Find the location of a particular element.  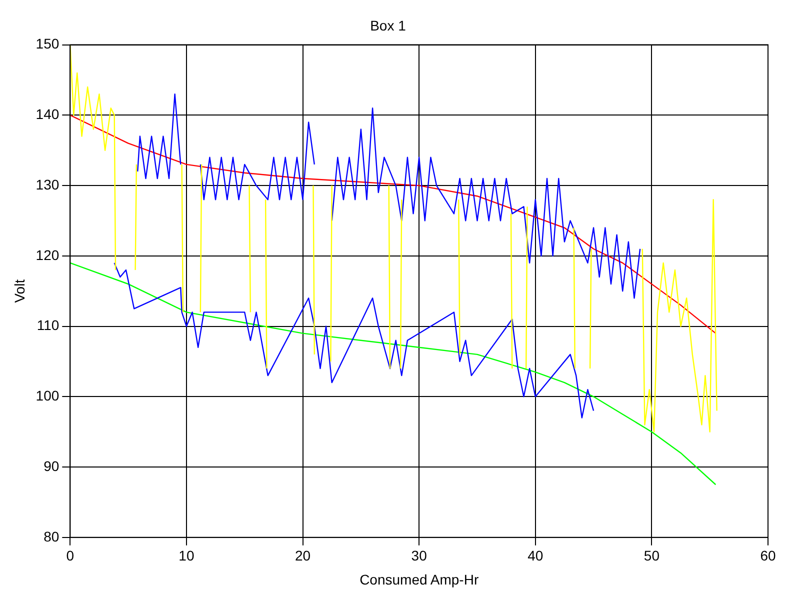

x-tick-label: 20 is located at coordinates (302, 556).